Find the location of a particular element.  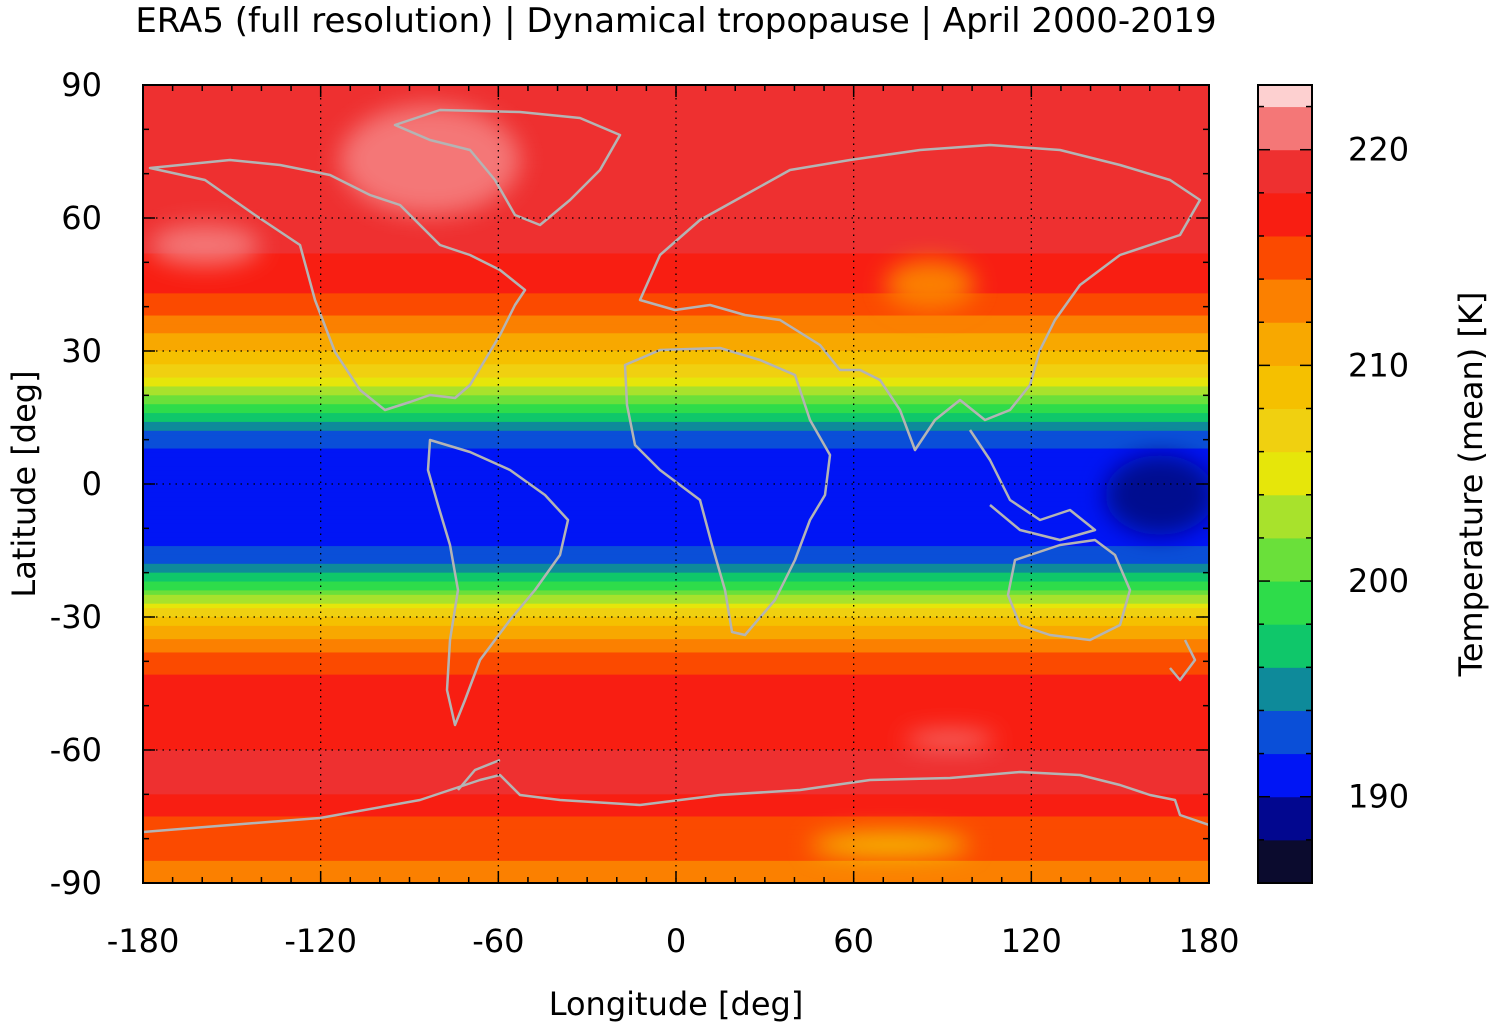

anomaly-west-pacific-cold is located at coordinates (1157, 495).